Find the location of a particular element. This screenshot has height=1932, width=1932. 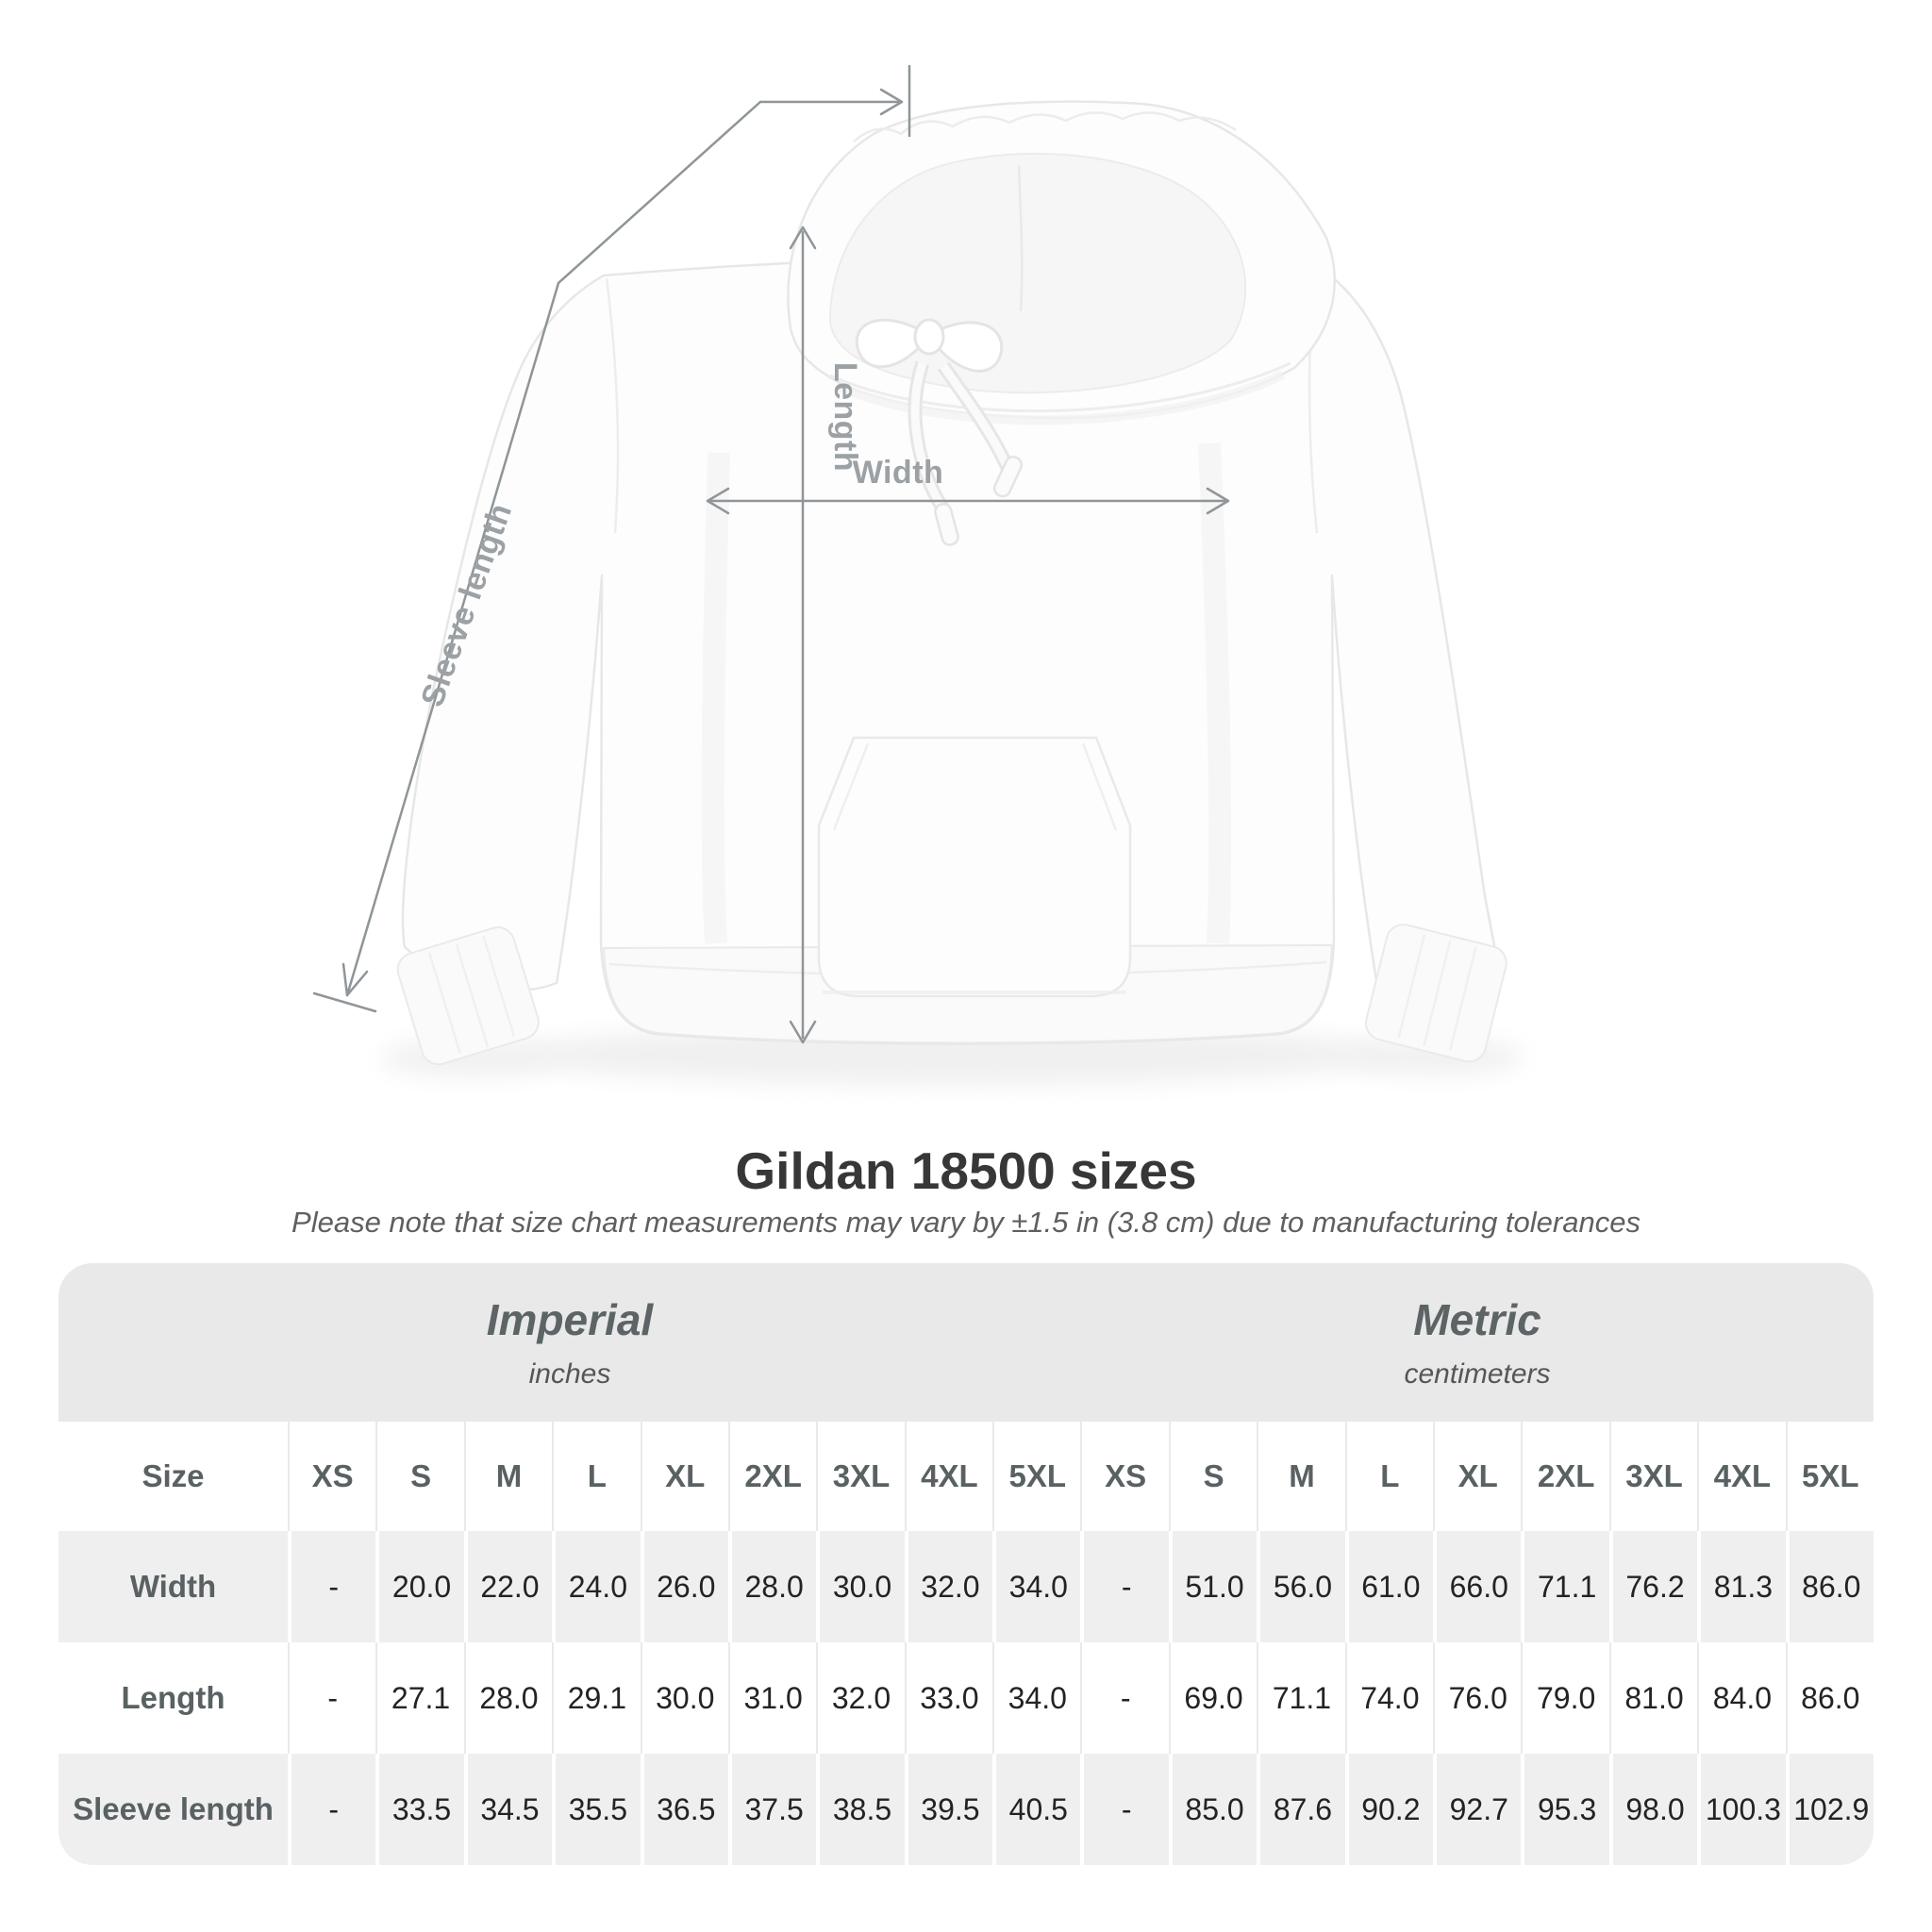

metric-group-units: centimeters is located at coordinates (1478, 1374).